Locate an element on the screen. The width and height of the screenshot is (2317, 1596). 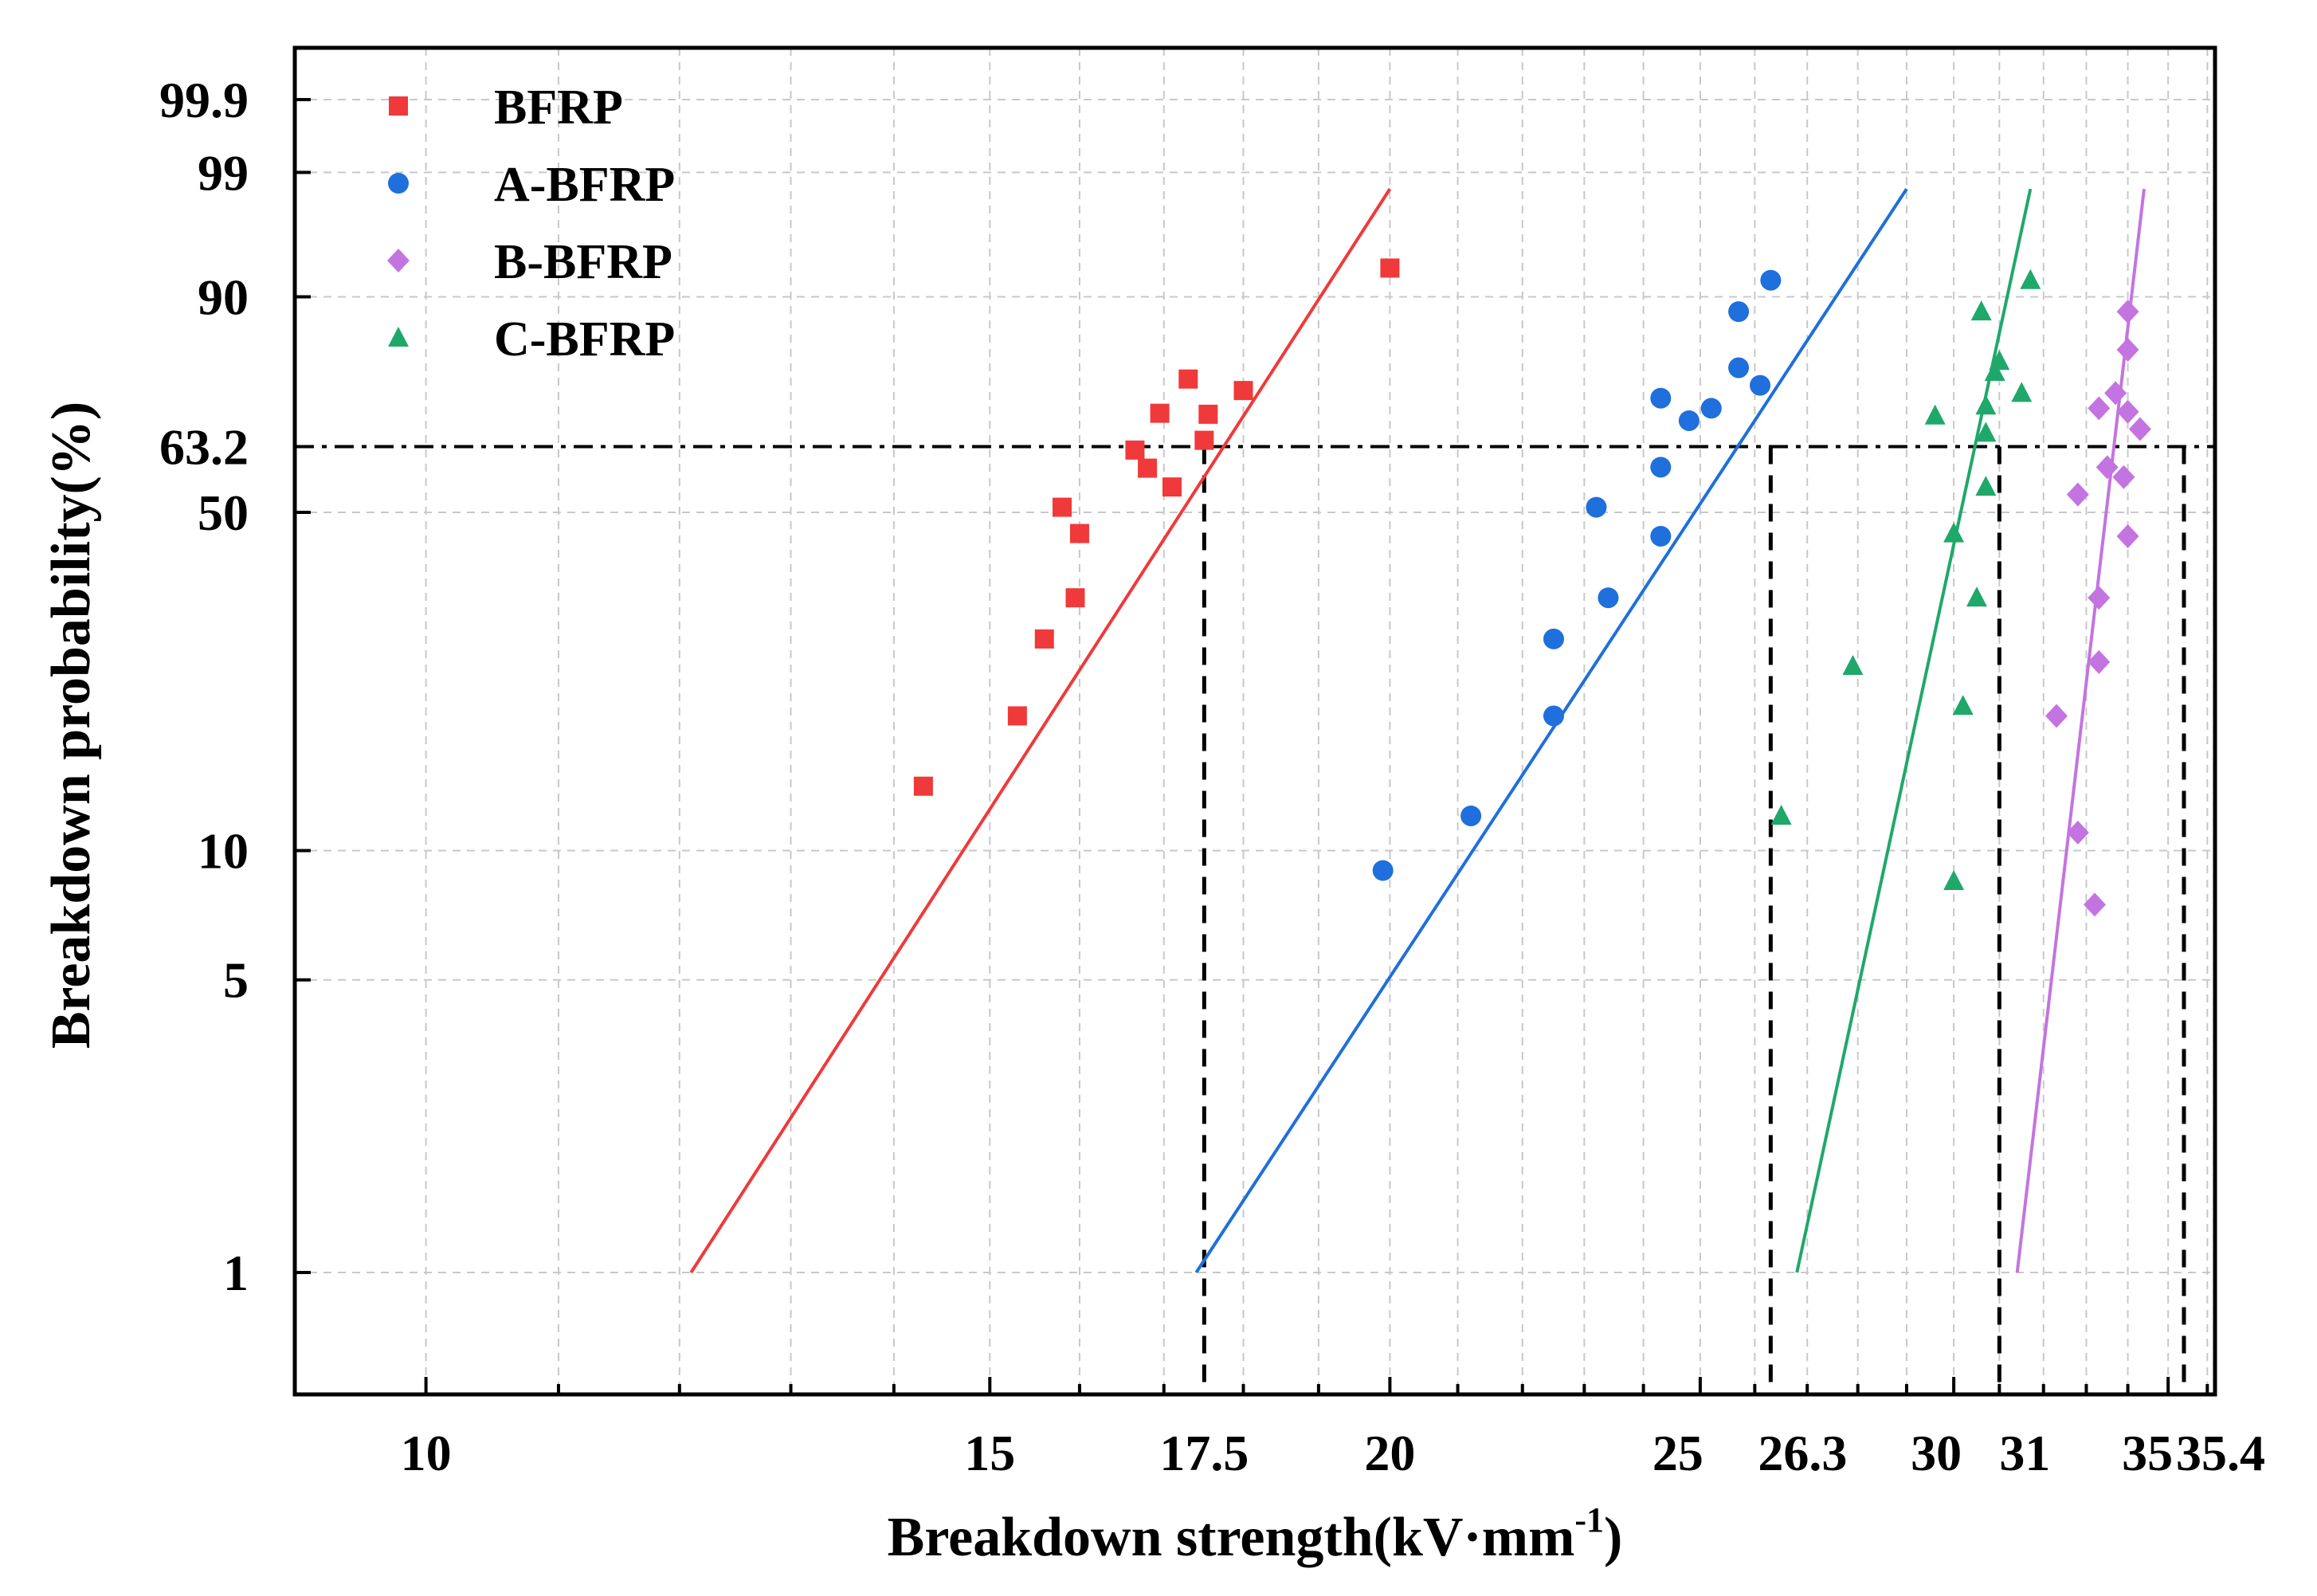
legend-label-a-bfrp: A-BFRP is located at coordinates (584, 185).